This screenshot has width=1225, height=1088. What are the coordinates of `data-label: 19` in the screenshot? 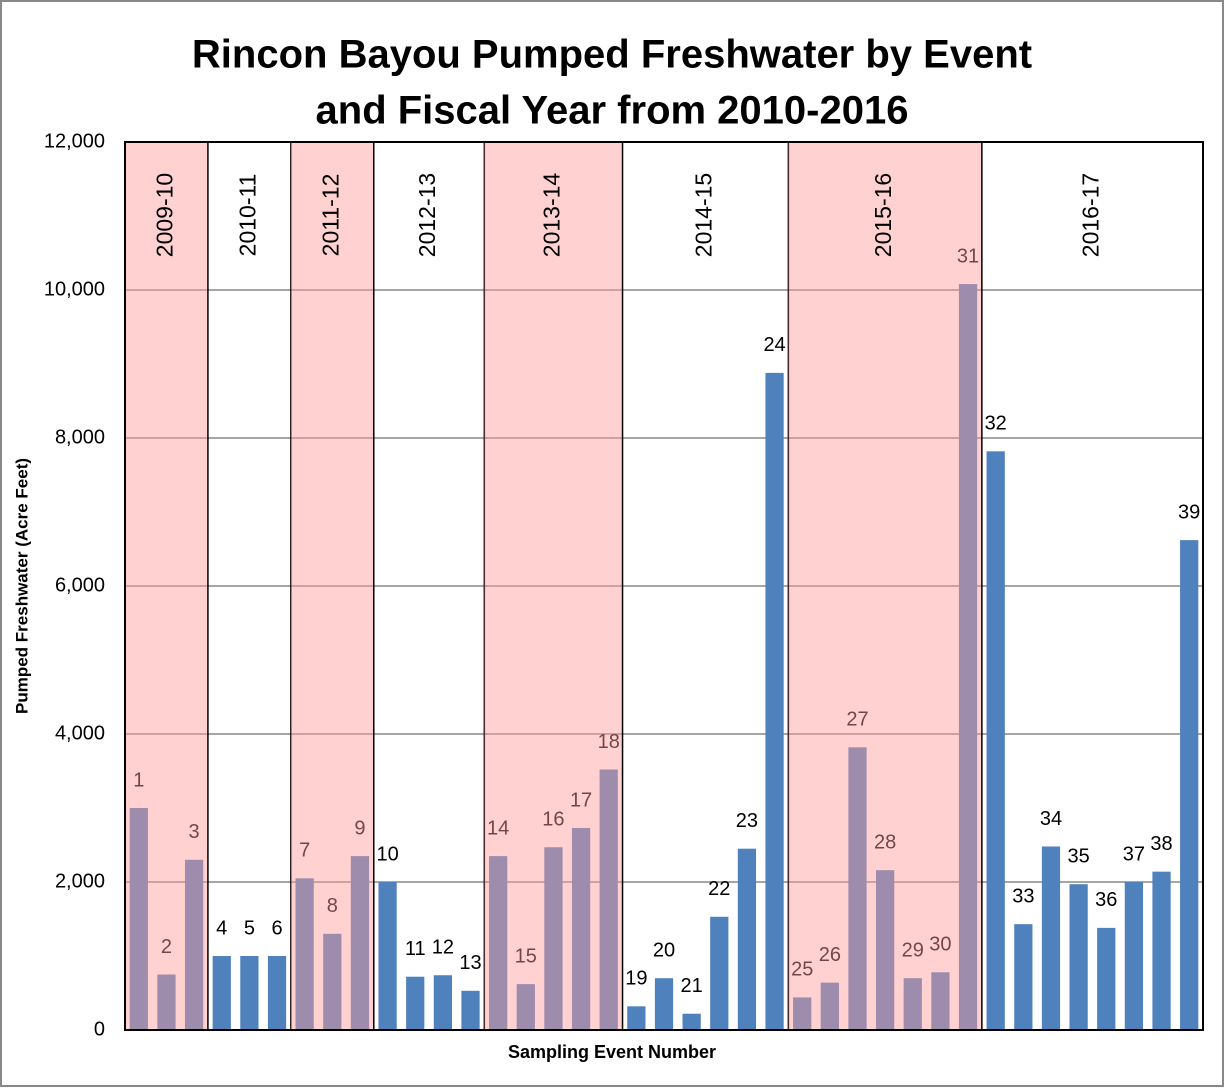 It's located at (636, 979).